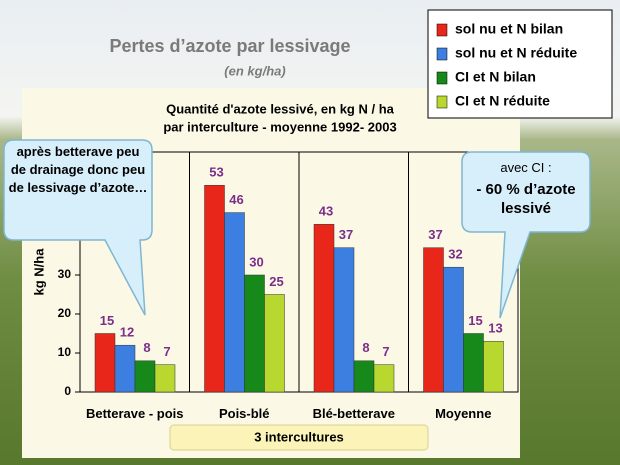 The height and width of the screenshot is (465, 620). Describe the element at coordinates (526, 167) in the screenshot. I see `callout-text: avec CI :` at that location.